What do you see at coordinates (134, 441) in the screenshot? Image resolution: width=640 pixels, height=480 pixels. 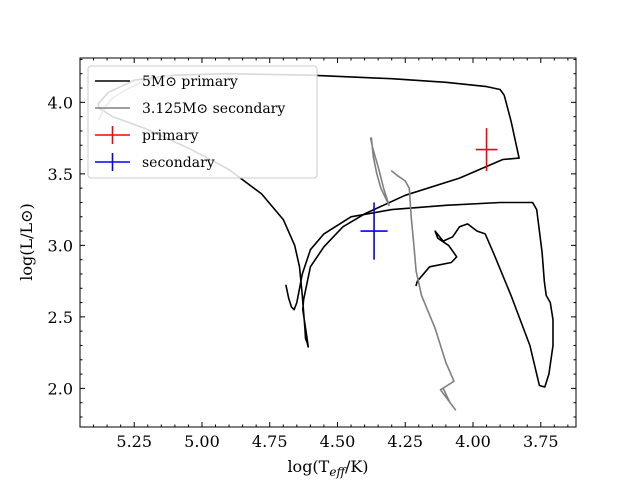 I see `x-tick-label: 5.25` at bounding box center [134, 441].